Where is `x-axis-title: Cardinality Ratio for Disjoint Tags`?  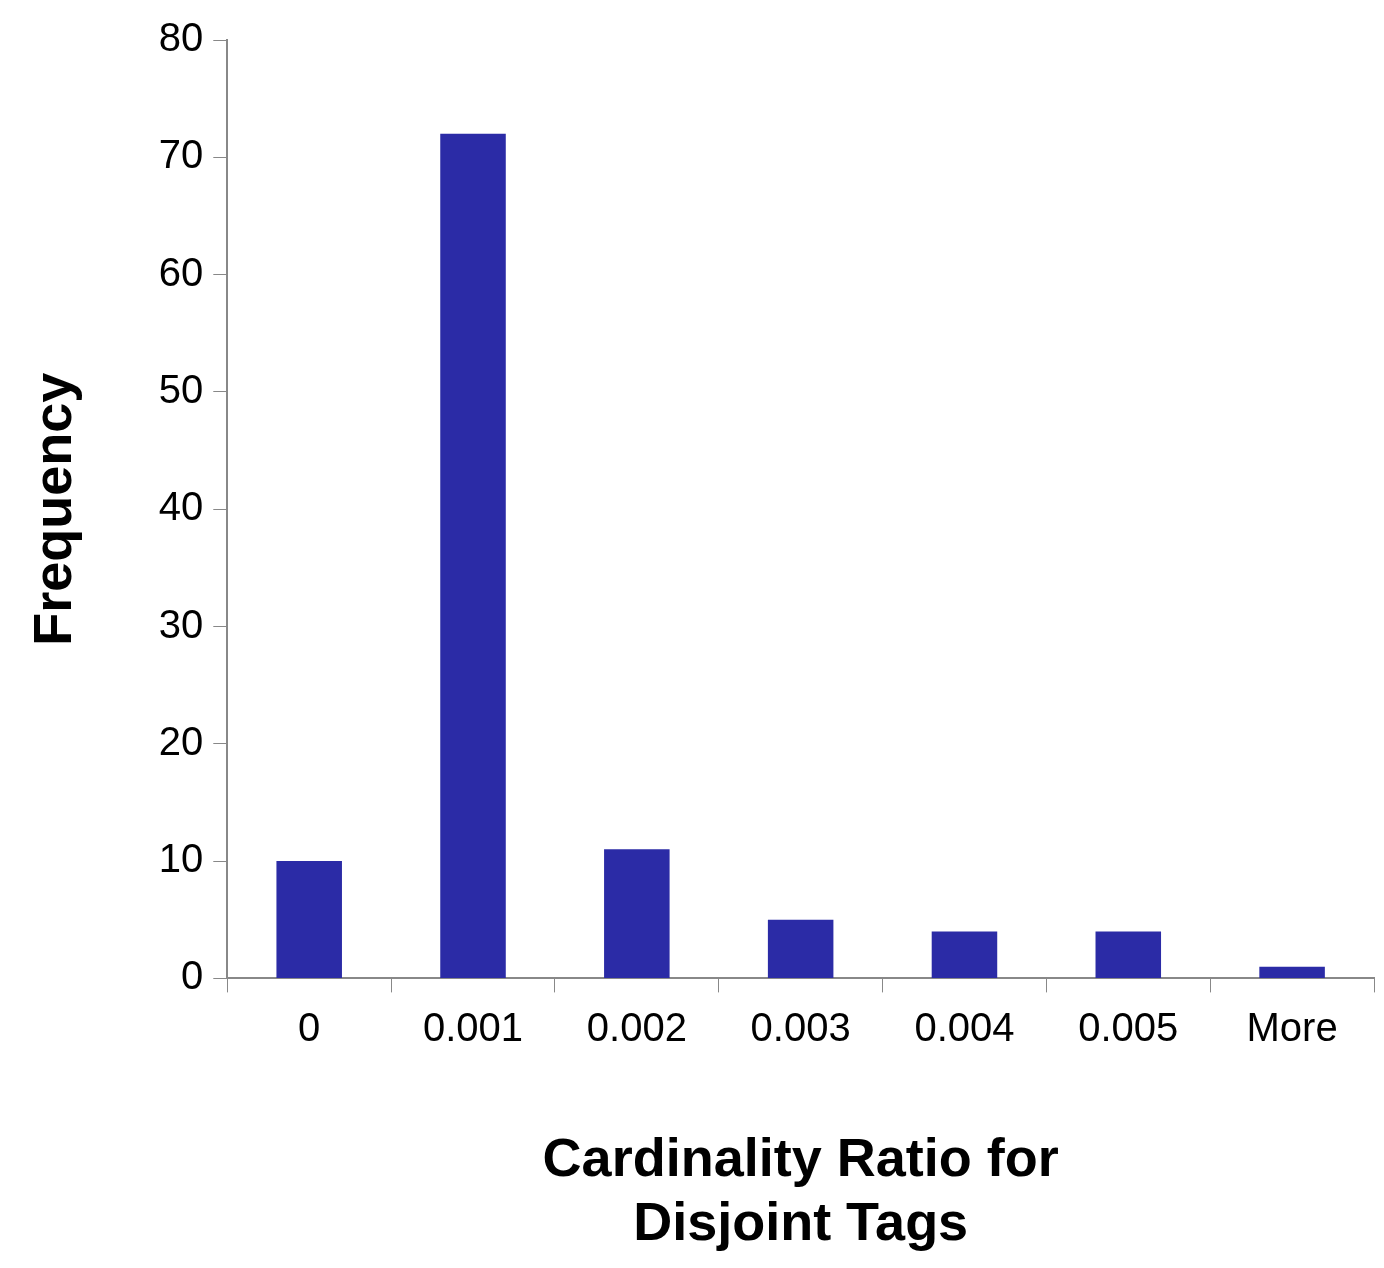
x-axis-title: Cardinality Ratio for Disjoint Tags is located at coordinates (800, 1189).